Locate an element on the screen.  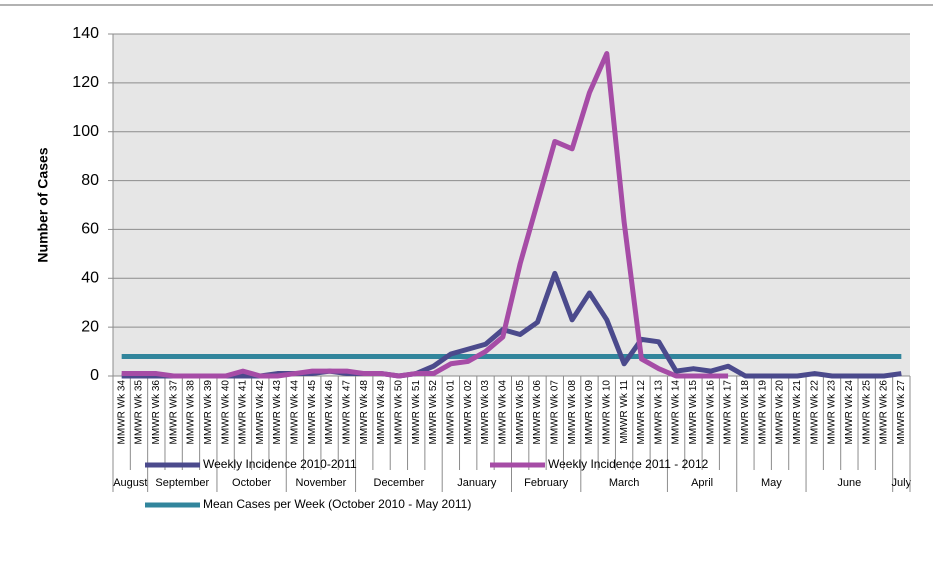
y-tick-label: 40 is located at coordinates (90, 278).